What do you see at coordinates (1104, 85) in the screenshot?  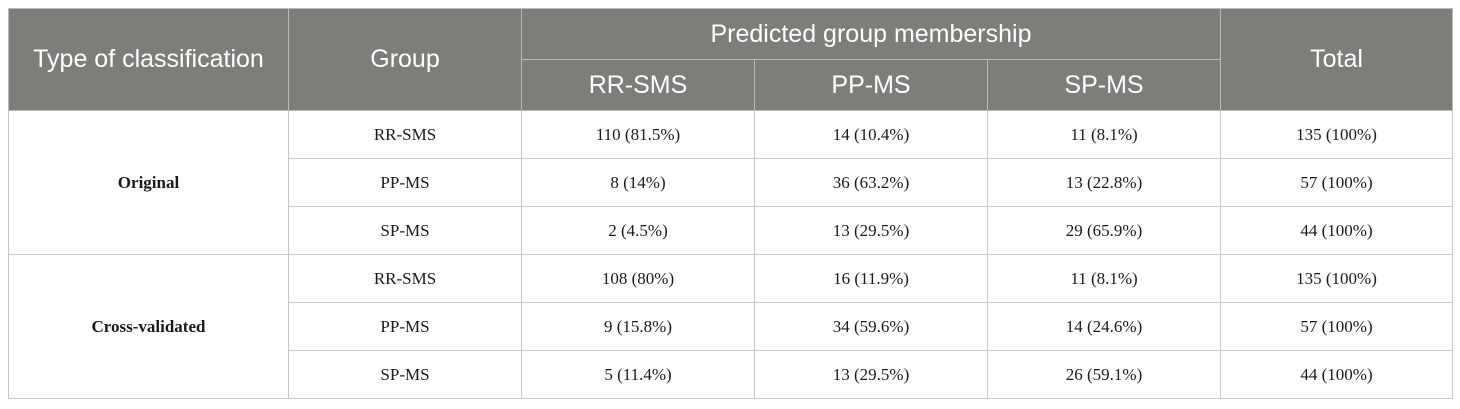 I see `header-sp-ms: SP-MS` at bounding box center [1104, 85].